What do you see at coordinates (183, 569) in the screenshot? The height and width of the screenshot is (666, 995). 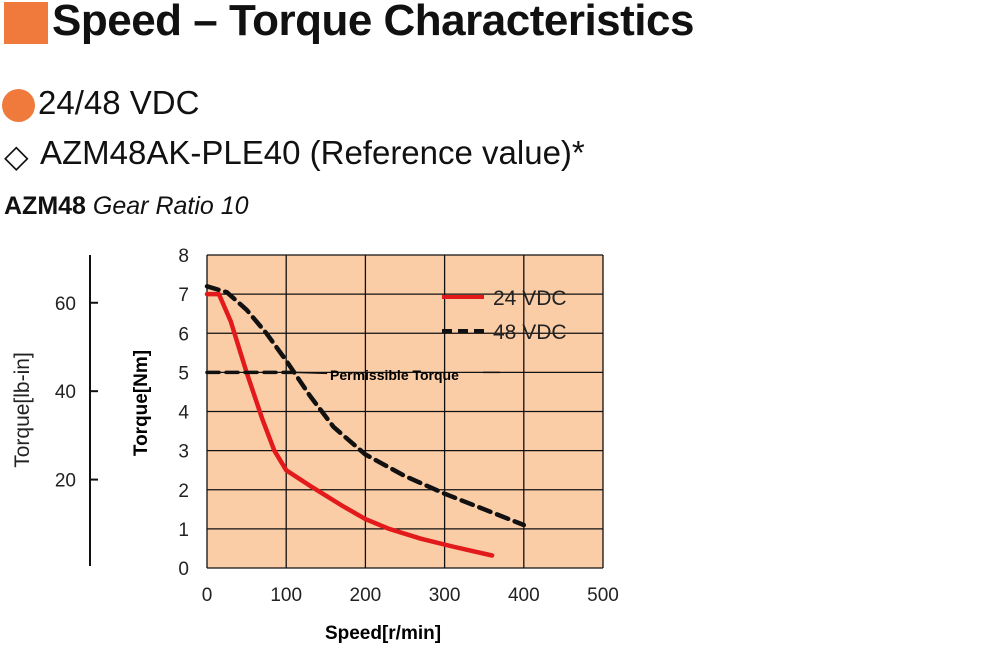 I see `y-tick-label: 0` at bounding box center [183, 569].